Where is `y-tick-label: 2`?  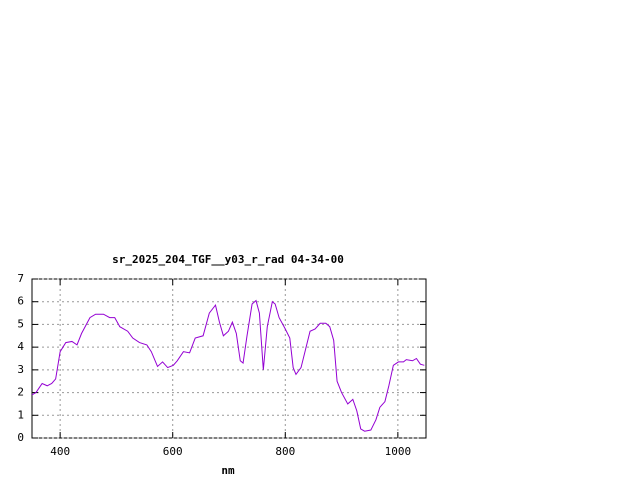 y-tick-label: 2 is located at coordinates (20, 392).